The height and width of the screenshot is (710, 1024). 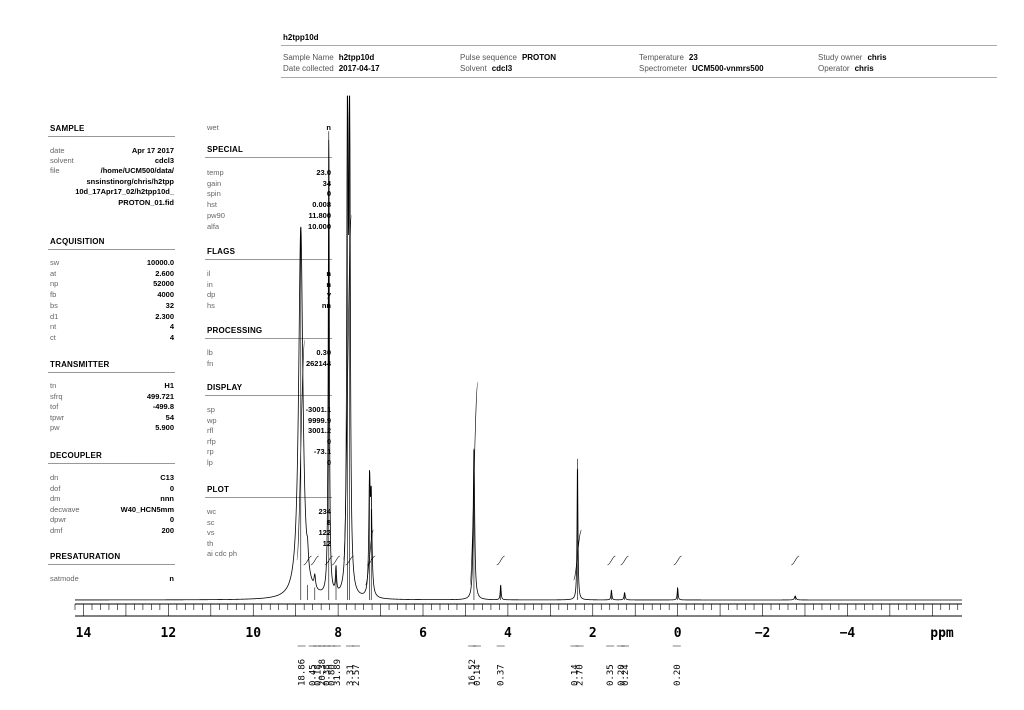 I want to click on param-row-np: np 52000, so click(x=112, y=284).